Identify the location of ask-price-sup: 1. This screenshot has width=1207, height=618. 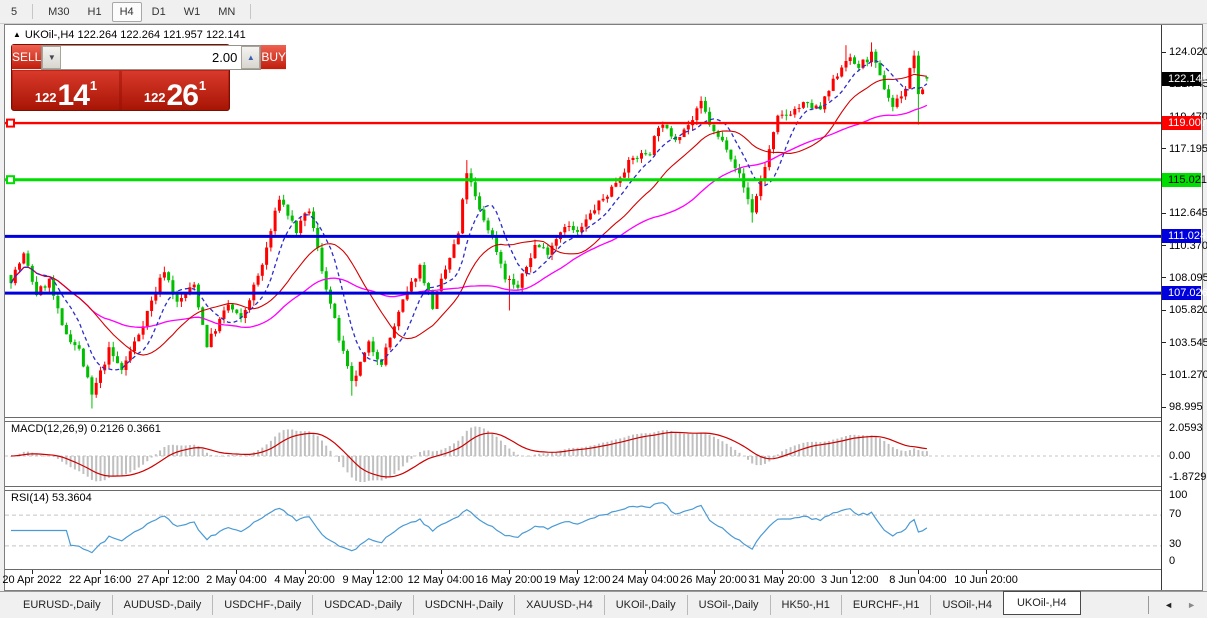
(202, 85).